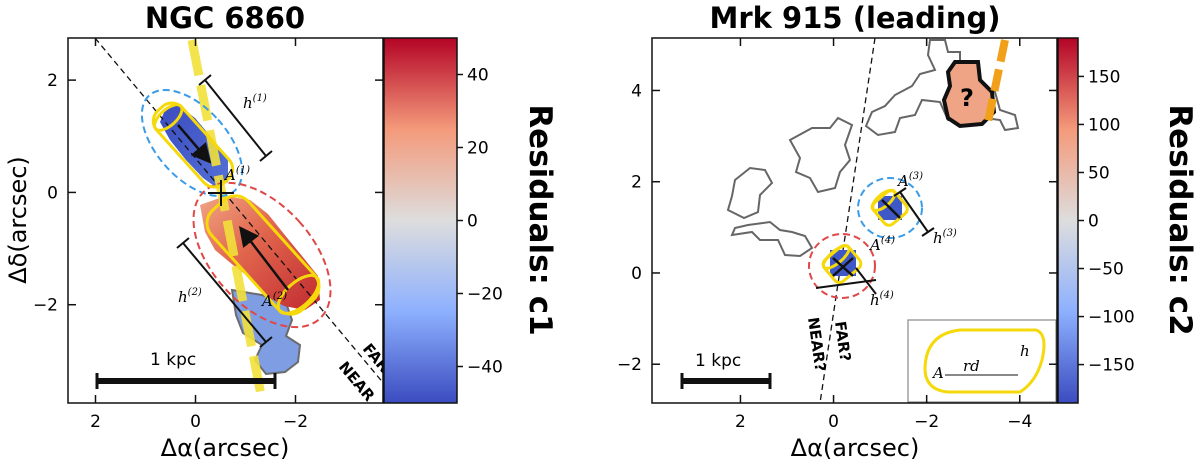 The image size is (1200, 468). I want to click on left-red-ellipse, so click(262, 255).